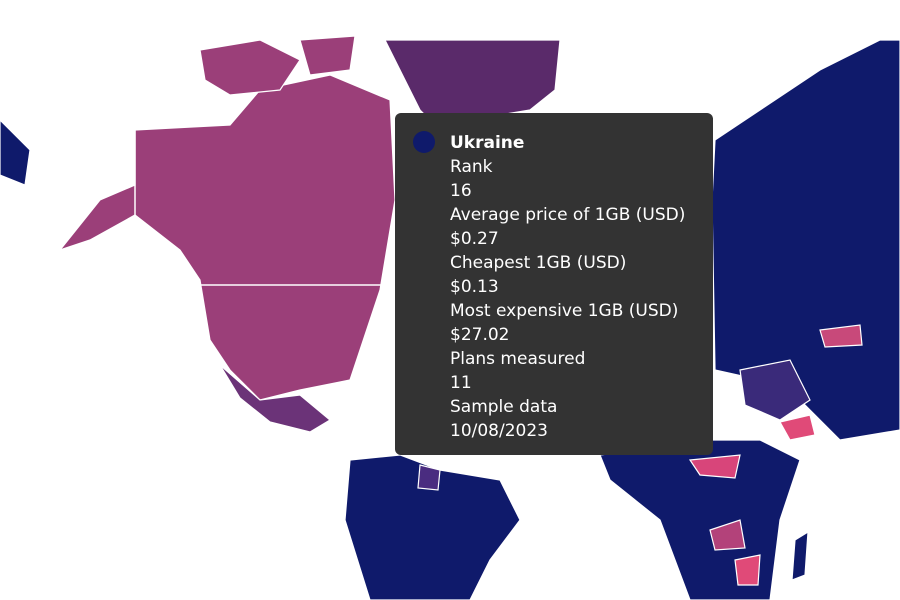 The width and height of the screenshot is (900, 600). I want to click on field-label: Most expensive 1GB (USD), so click(564, 311).